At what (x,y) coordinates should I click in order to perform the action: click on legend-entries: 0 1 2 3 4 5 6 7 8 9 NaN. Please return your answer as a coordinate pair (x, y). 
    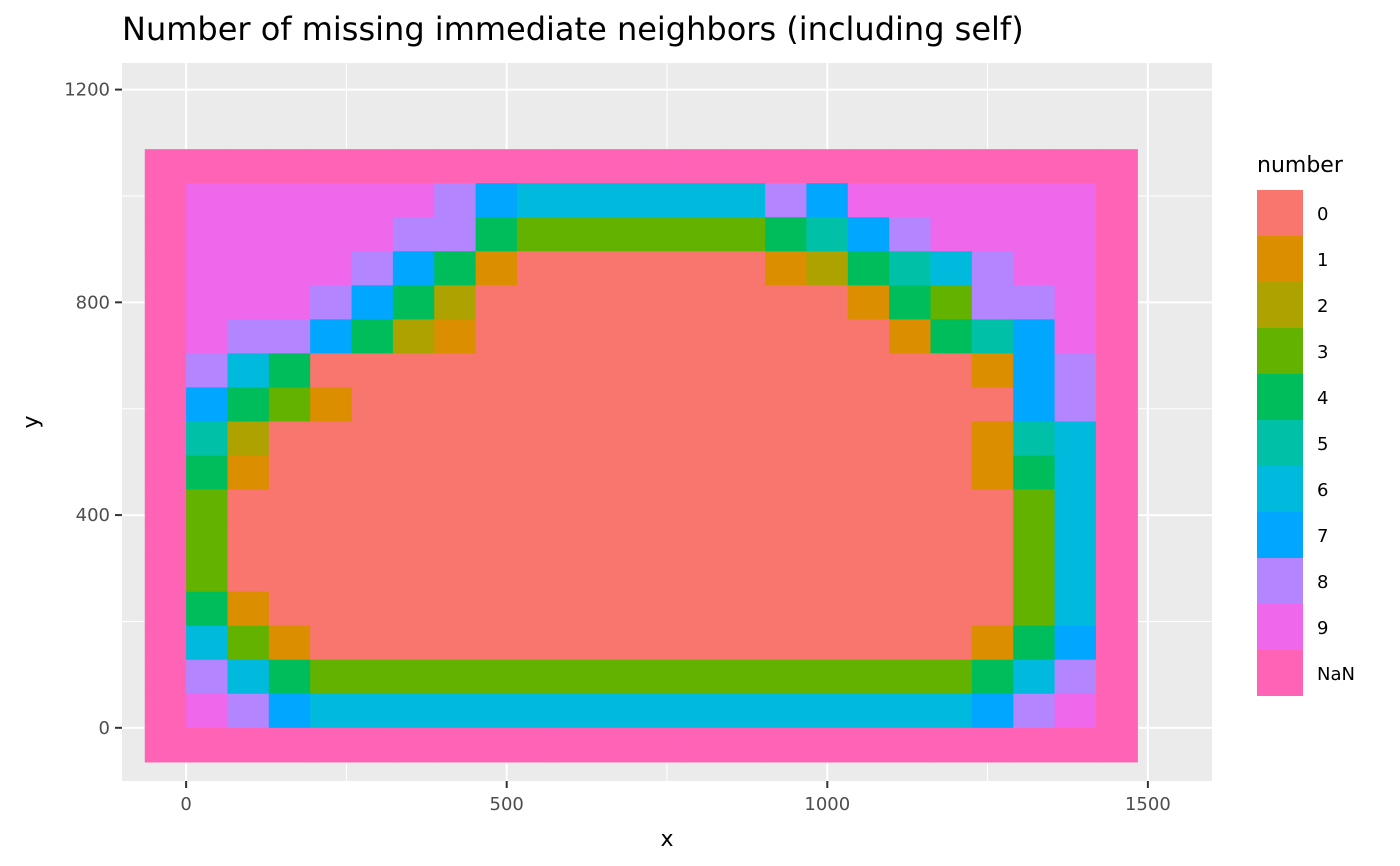
    Looking at the image, I should click on (1306, 443).